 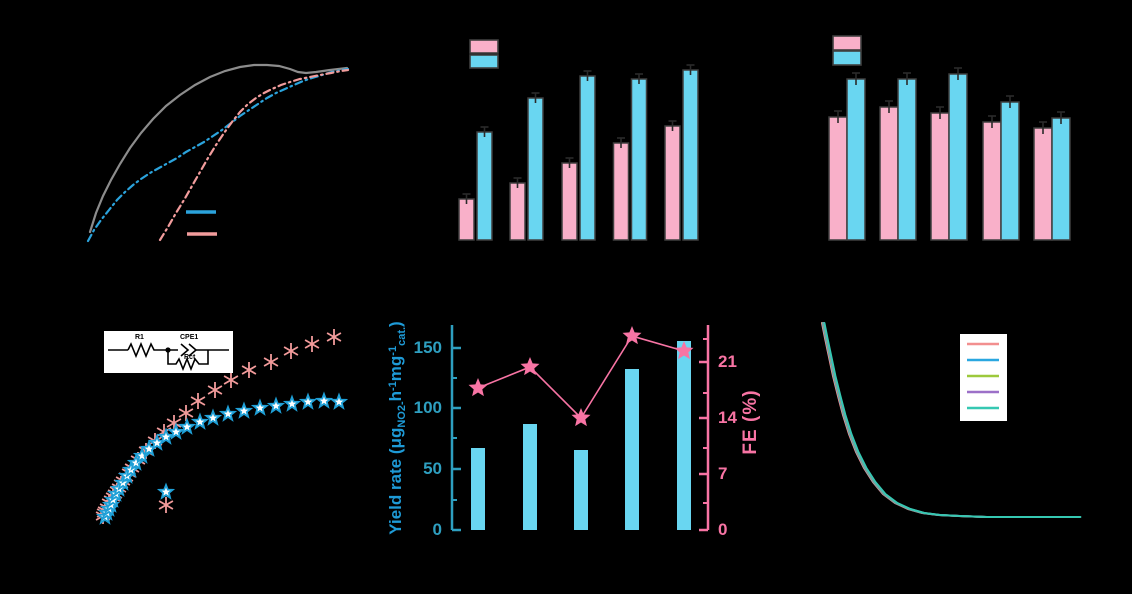 What do you see at coordinates (393, 350) in the screenshot?
I see `yield-label-sup2: -1` at bounding box center [393, 350].